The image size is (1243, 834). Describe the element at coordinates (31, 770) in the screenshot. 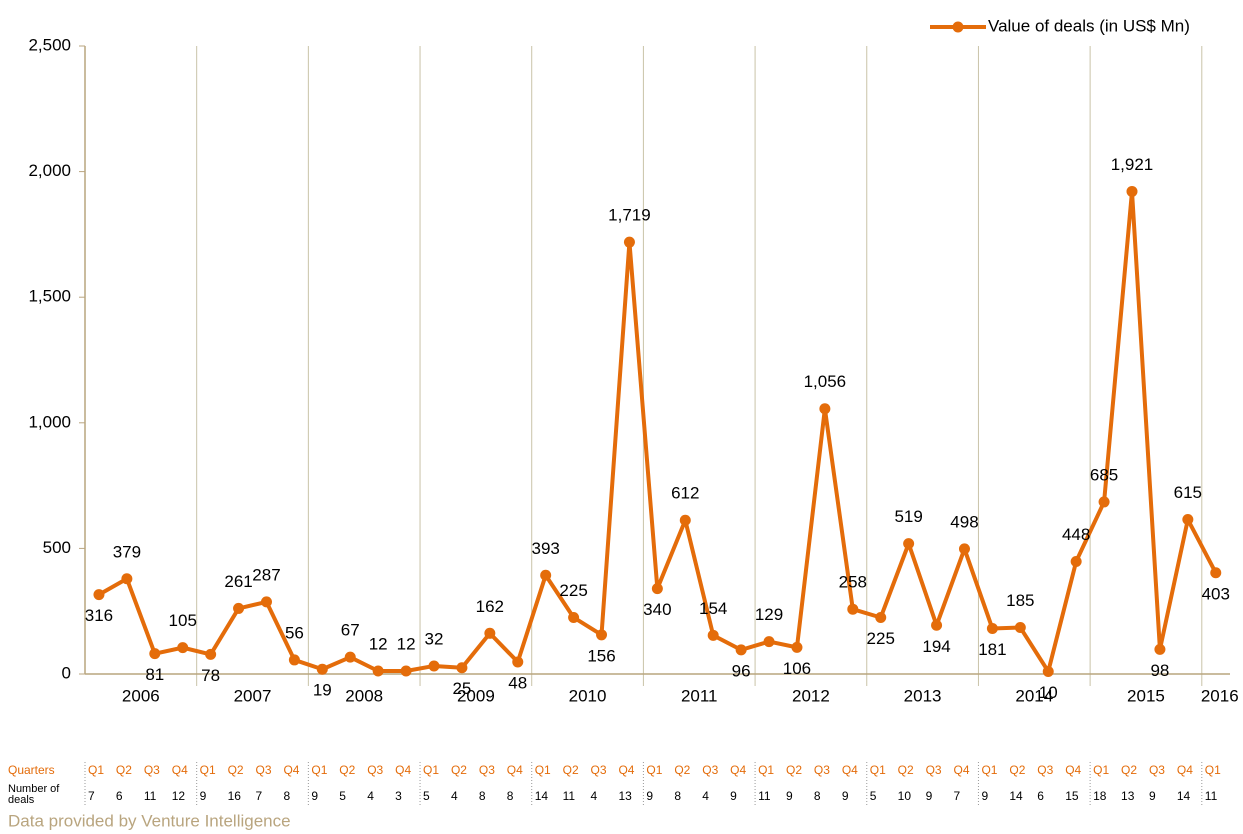

I see `table-row-label: Quarters` at that location.